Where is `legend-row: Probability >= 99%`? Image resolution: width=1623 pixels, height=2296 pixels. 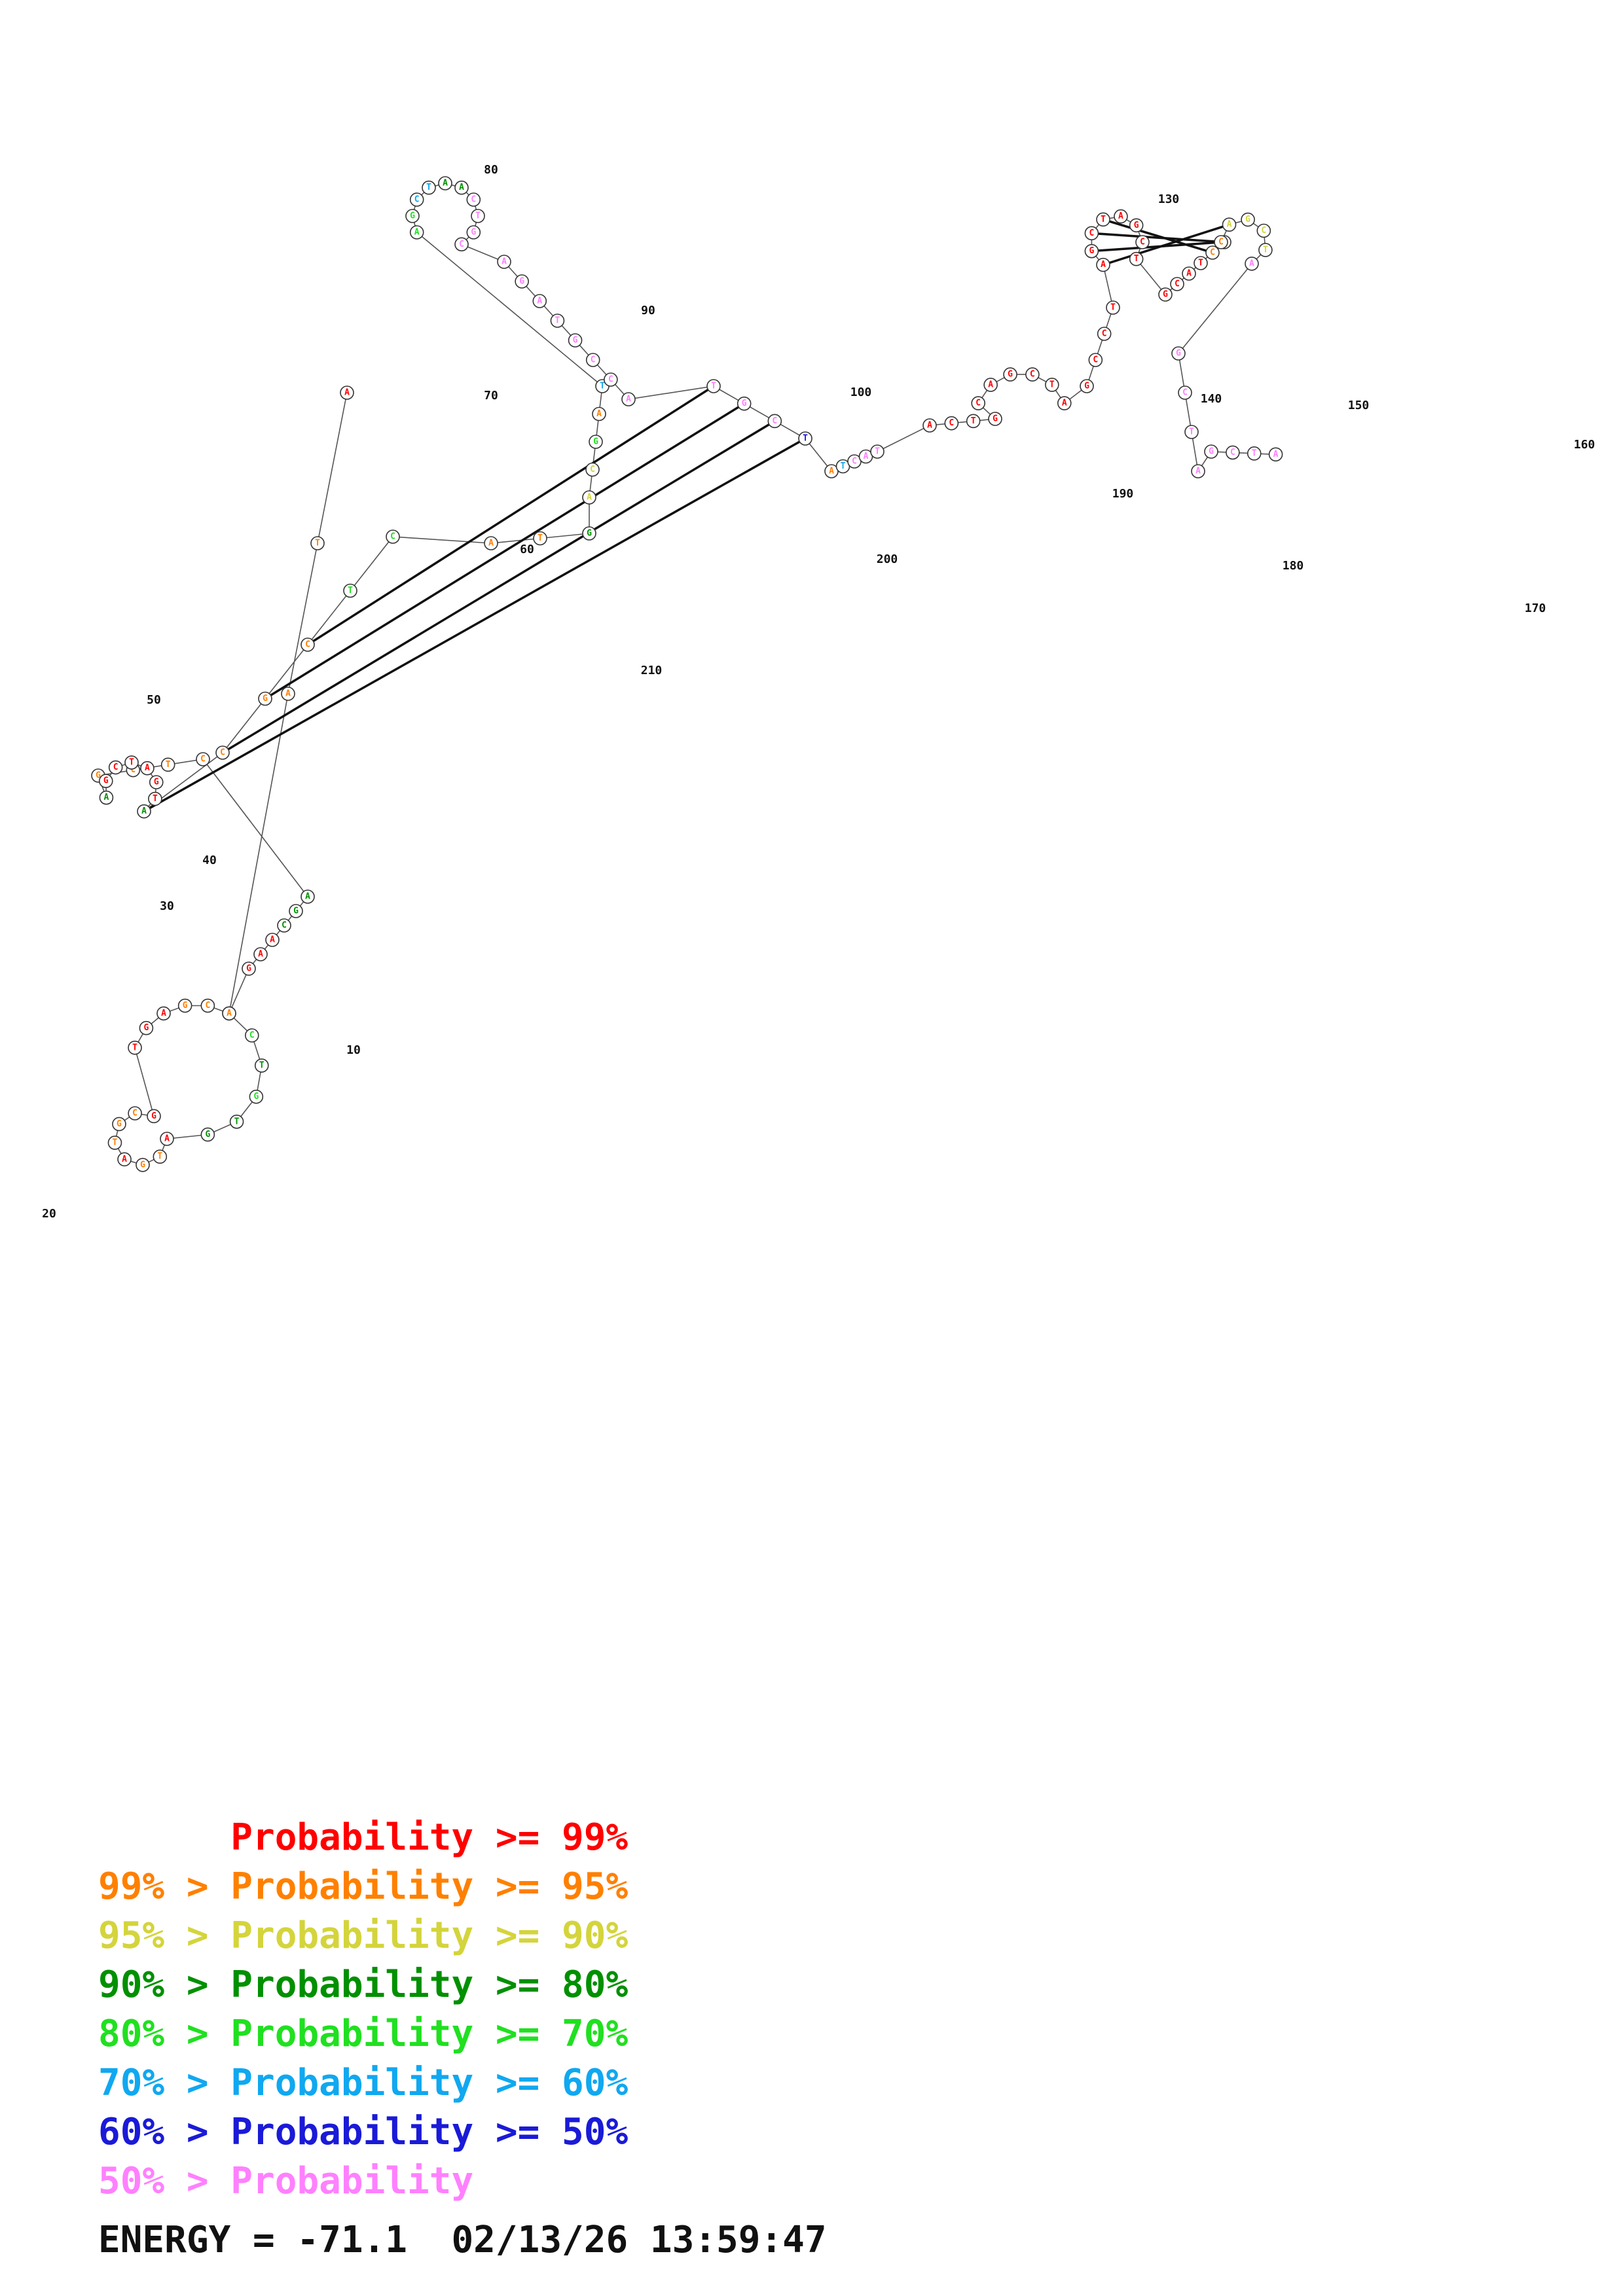
legend-row: Probability >= 99% is located at coordinates (363, 1837).